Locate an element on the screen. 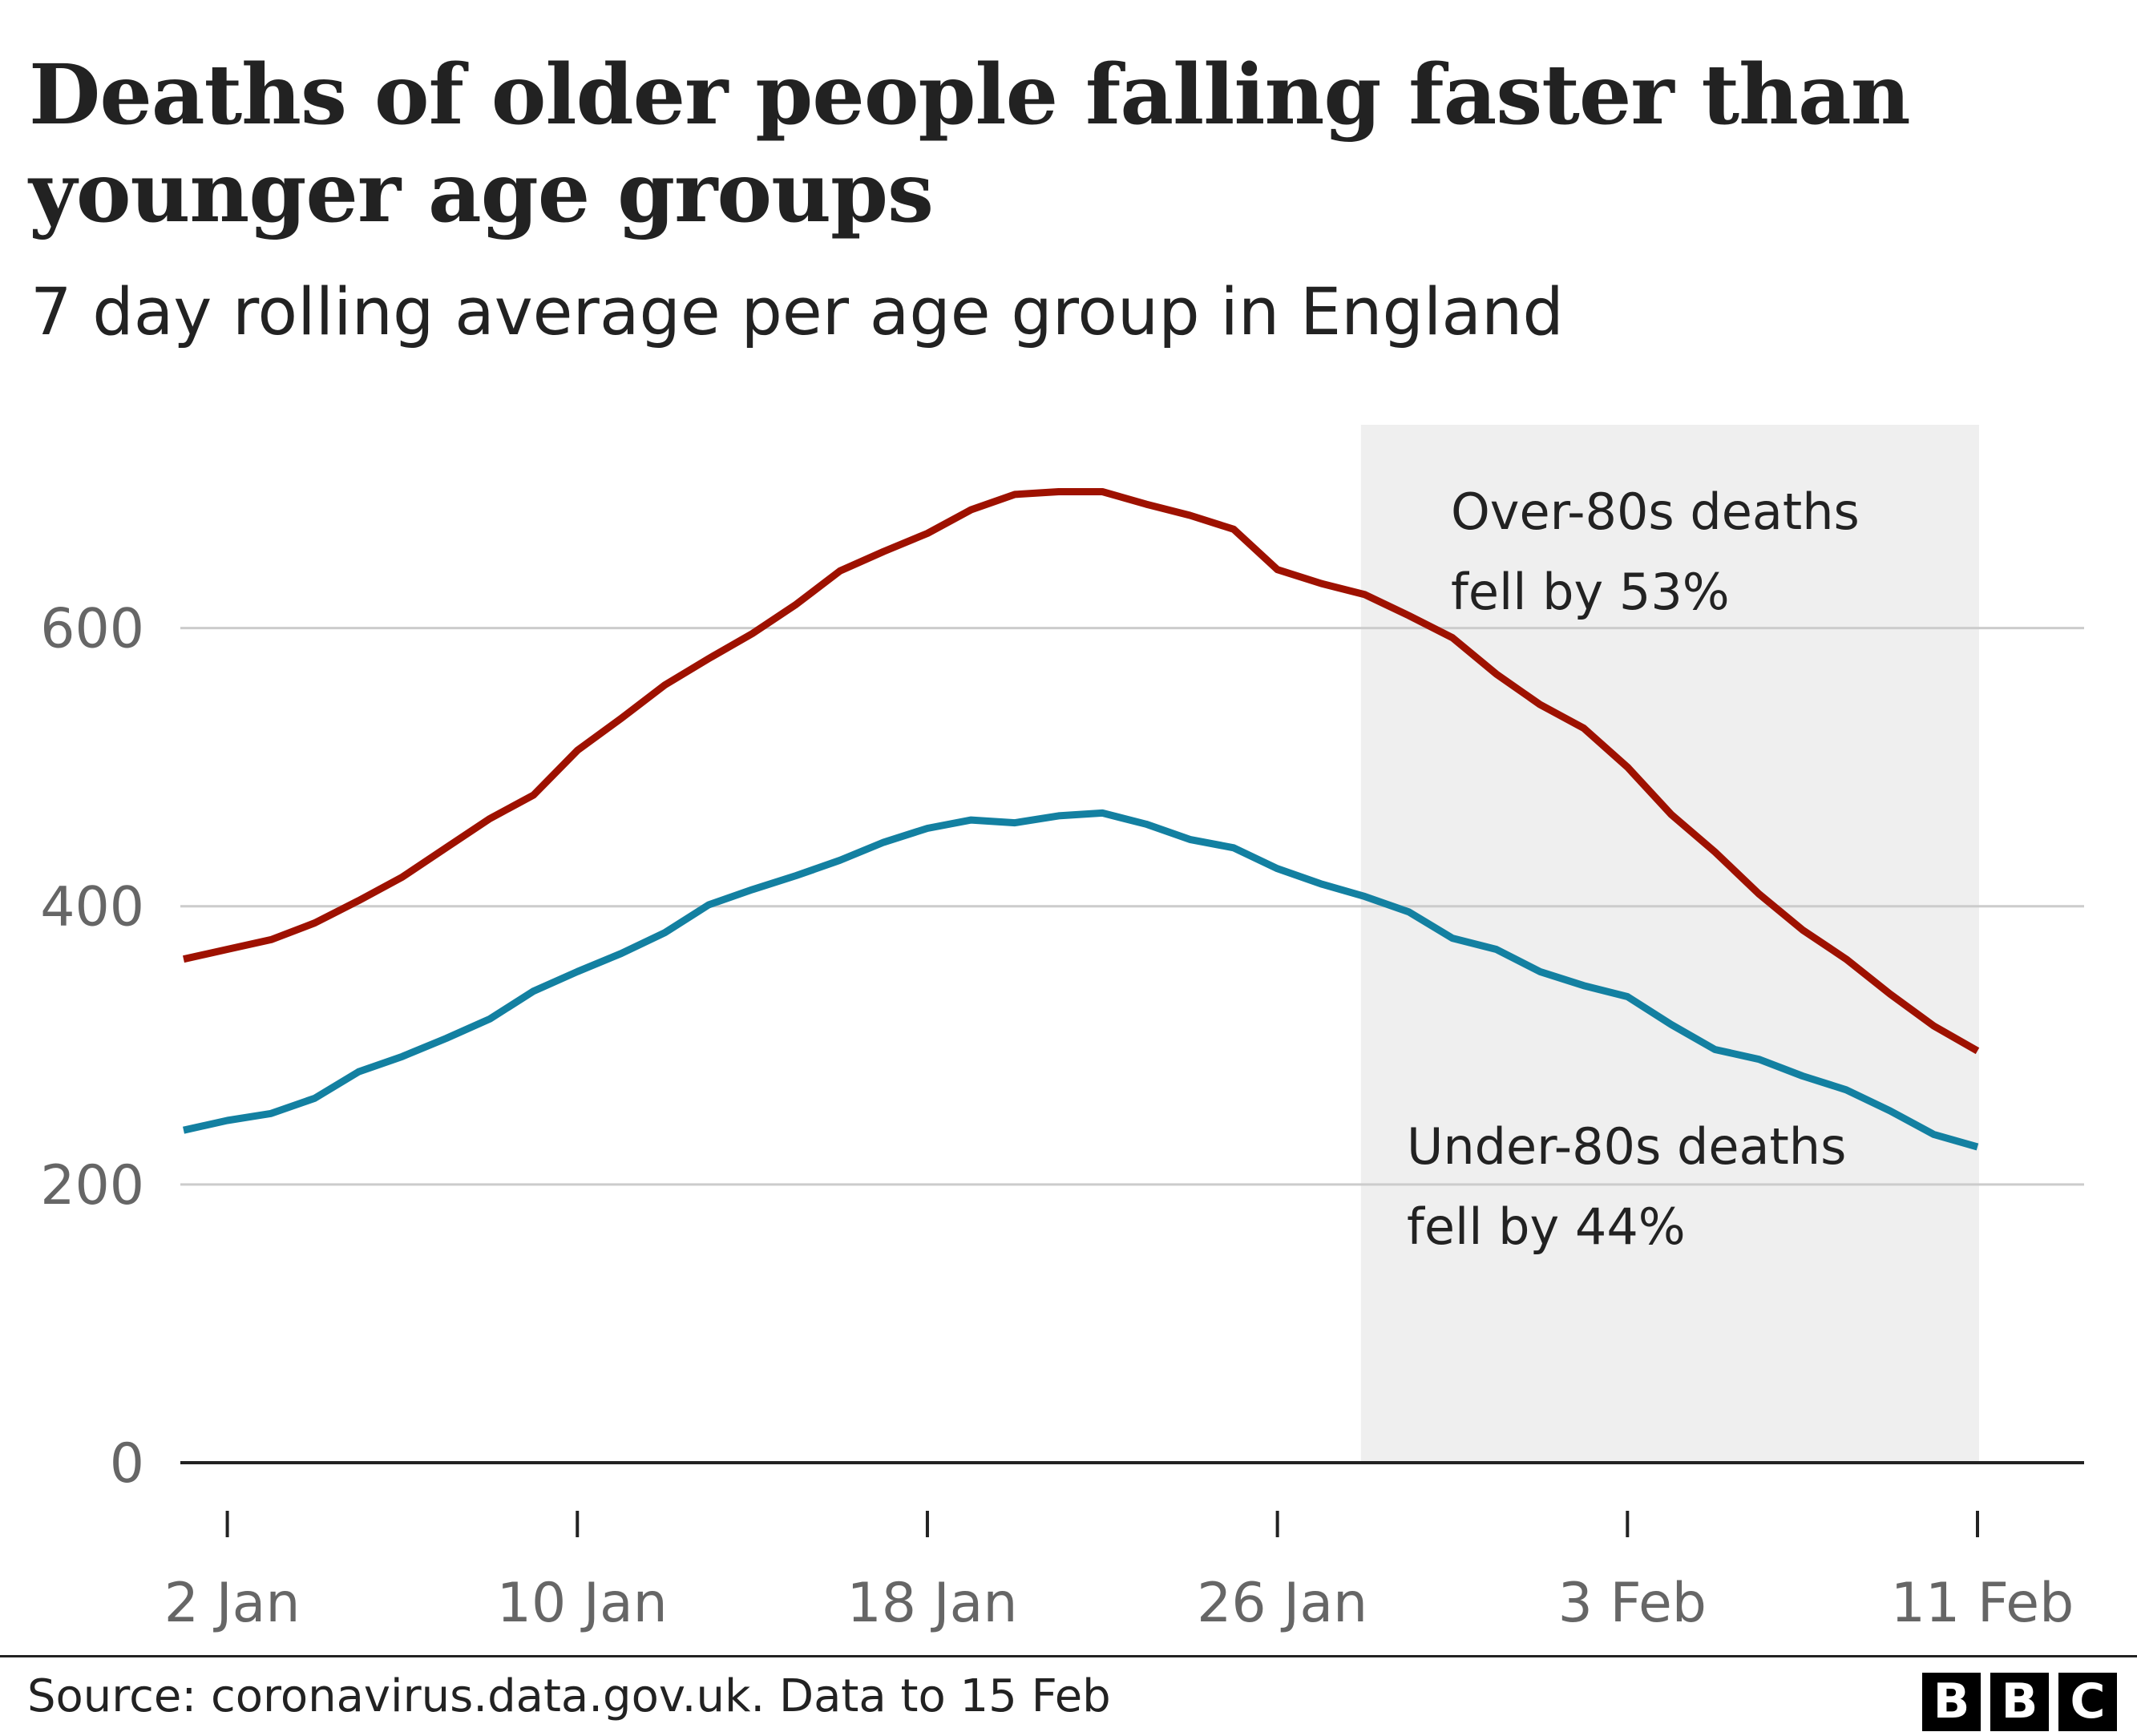 This screenshot has width=2137, height=1736. annotation-under-80s: Under-80s deaths fell by 44% is located at coordinates (1626, 1186).